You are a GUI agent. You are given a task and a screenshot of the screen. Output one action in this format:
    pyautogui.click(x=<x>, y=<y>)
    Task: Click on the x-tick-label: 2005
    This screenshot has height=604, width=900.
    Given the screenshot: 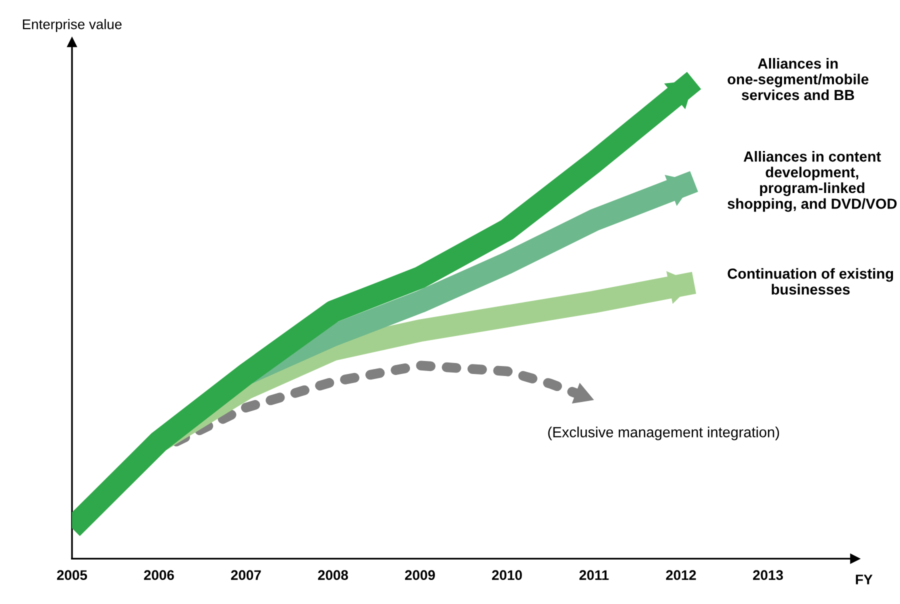 What is the action you would take?
    pyautogui.click(x=72, y=575)
    